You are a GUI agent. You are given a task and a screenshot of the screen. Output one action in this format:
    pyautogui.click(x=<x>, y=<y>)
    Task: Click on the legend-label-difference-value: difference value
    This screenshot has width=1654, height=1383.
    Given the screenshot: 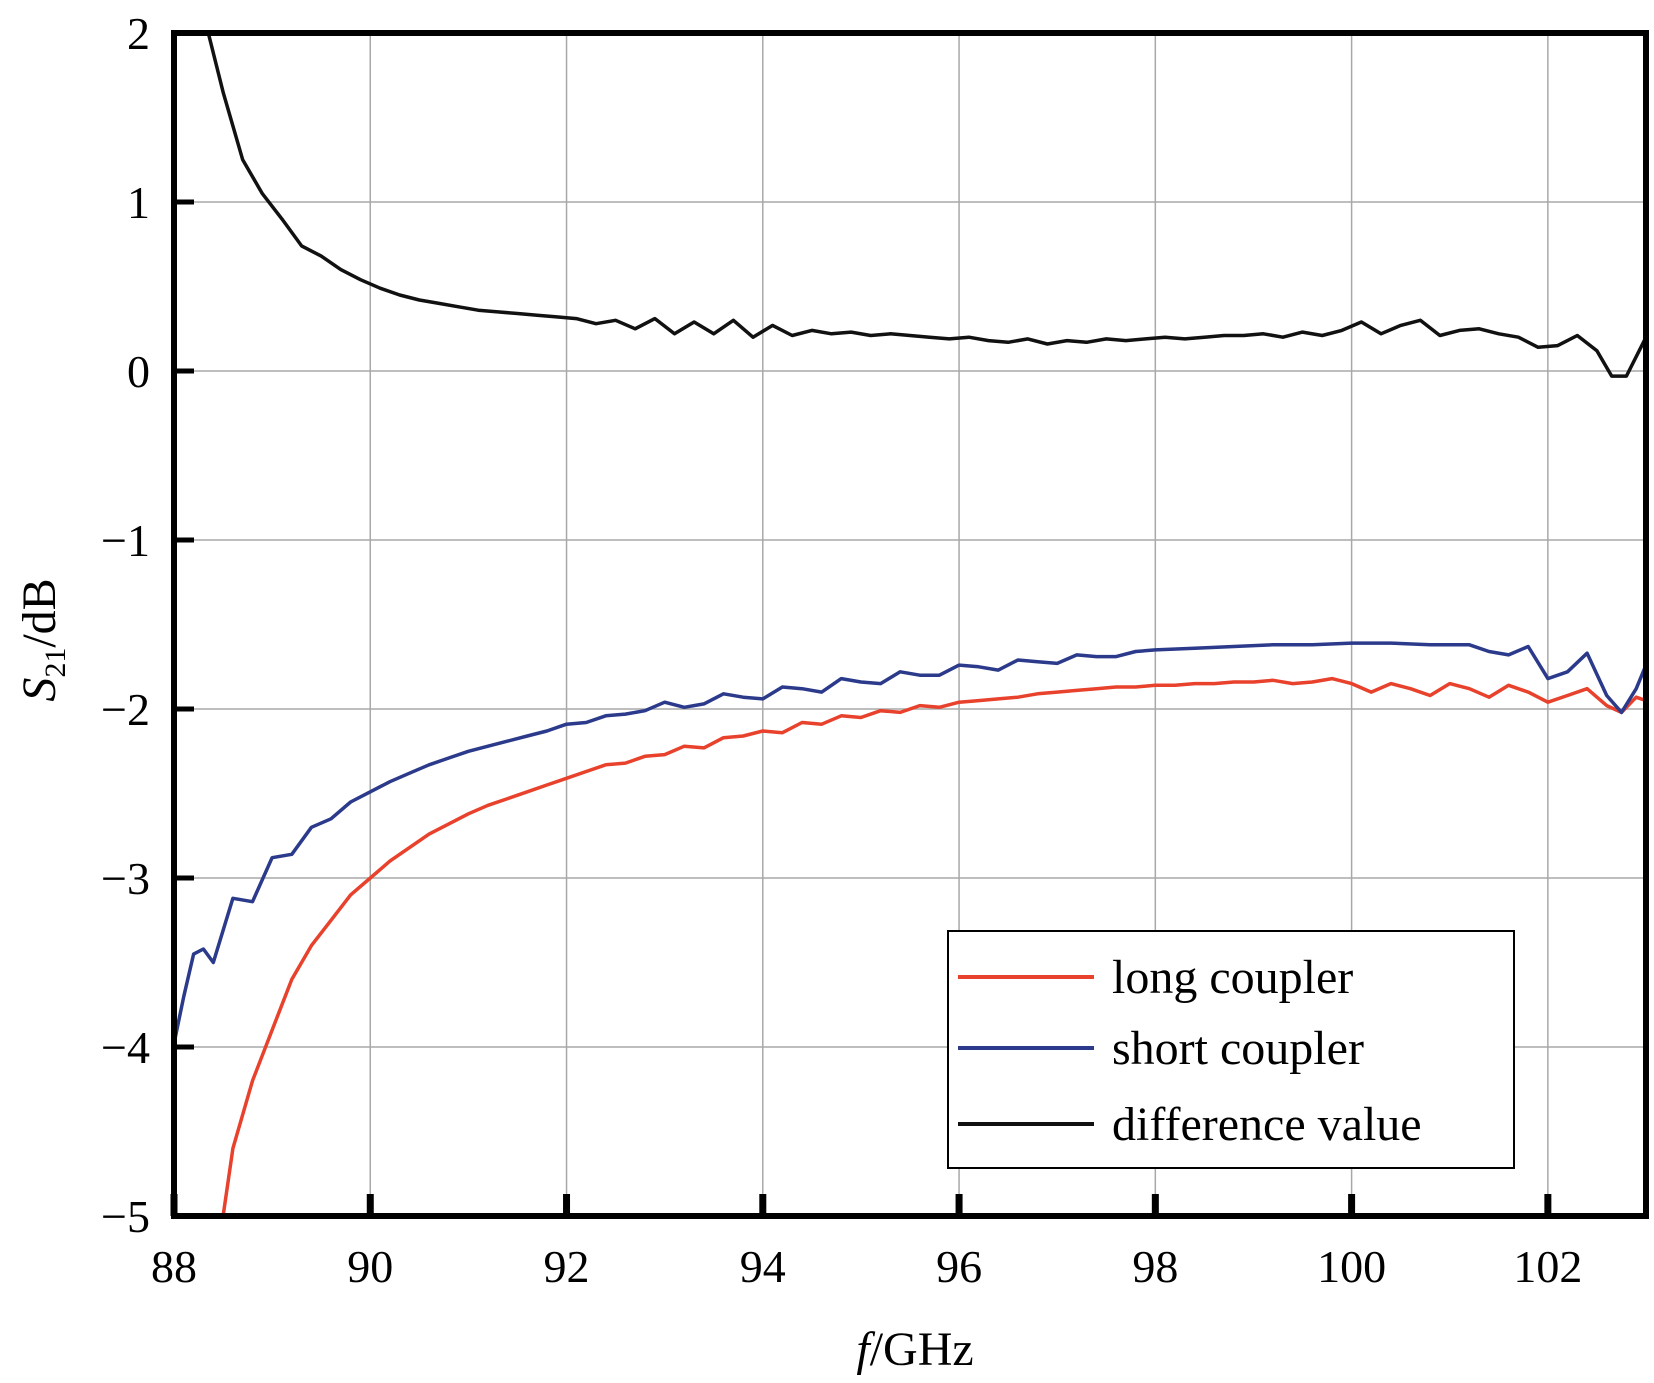 What is the action you would take?
    pyautogui.click(x=1267, y=1124)
    